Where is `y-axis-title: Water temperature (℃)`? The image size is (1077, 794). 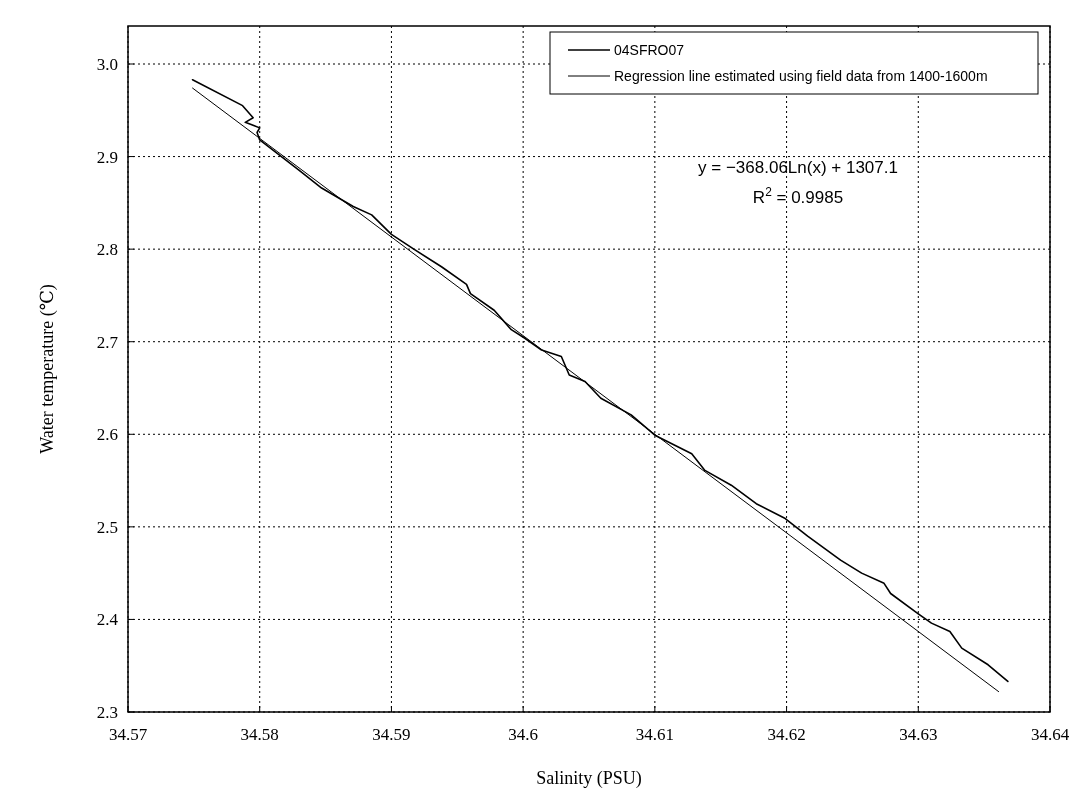
y-axis-title: Water temperature (℃) is located at coordinates (47, 369).